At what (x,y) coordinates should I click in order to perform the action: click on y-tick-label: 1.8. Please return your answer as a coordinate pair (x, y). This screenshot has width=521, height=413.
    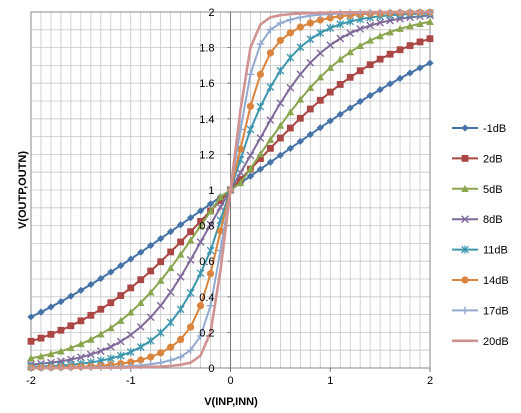
    Looking at the image, I should click on (206, 49).